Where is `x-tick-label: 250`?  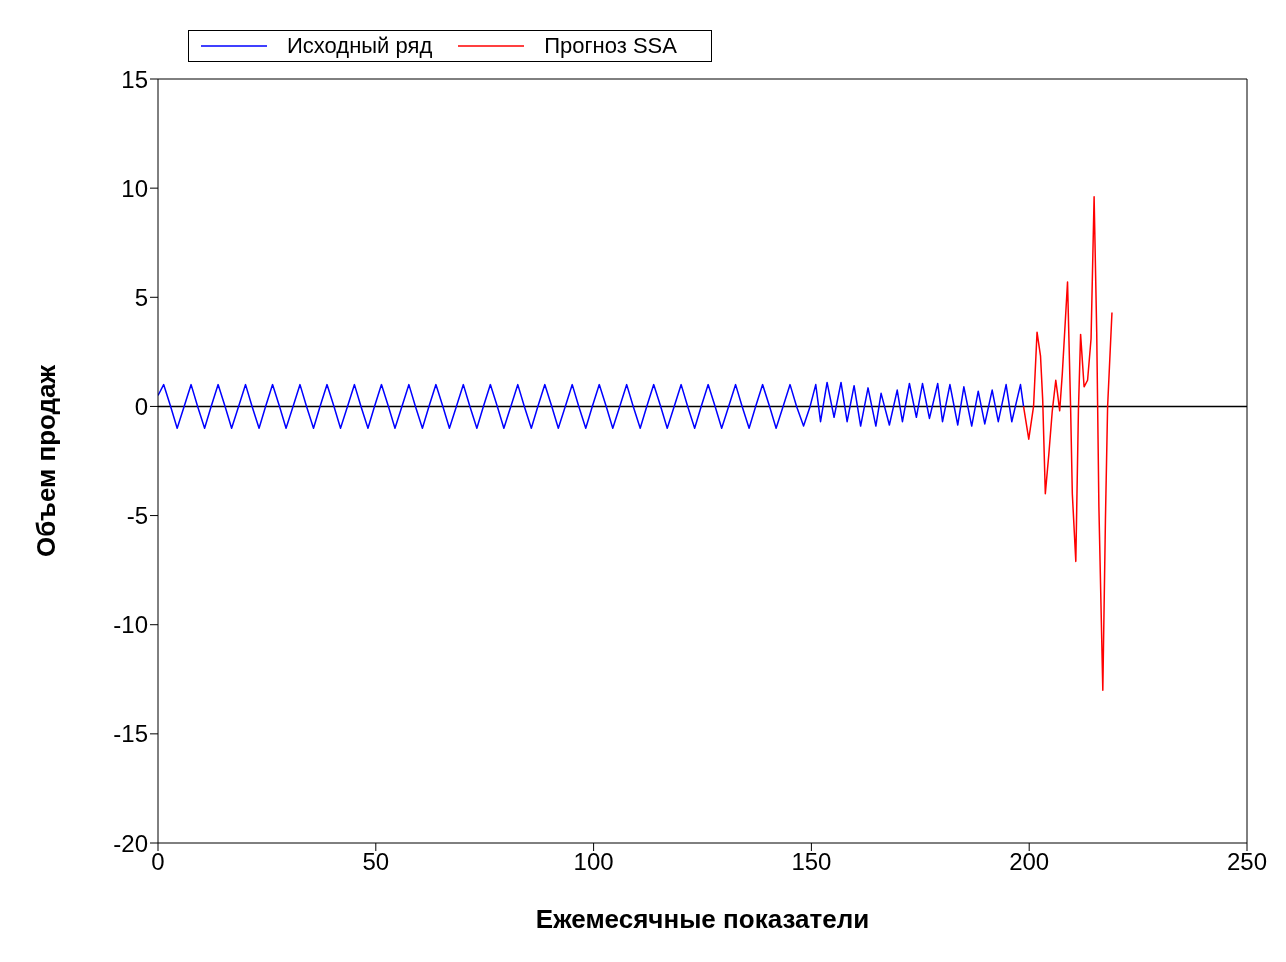
x-tick-label: 250 is located at coordinates (1247, 862).